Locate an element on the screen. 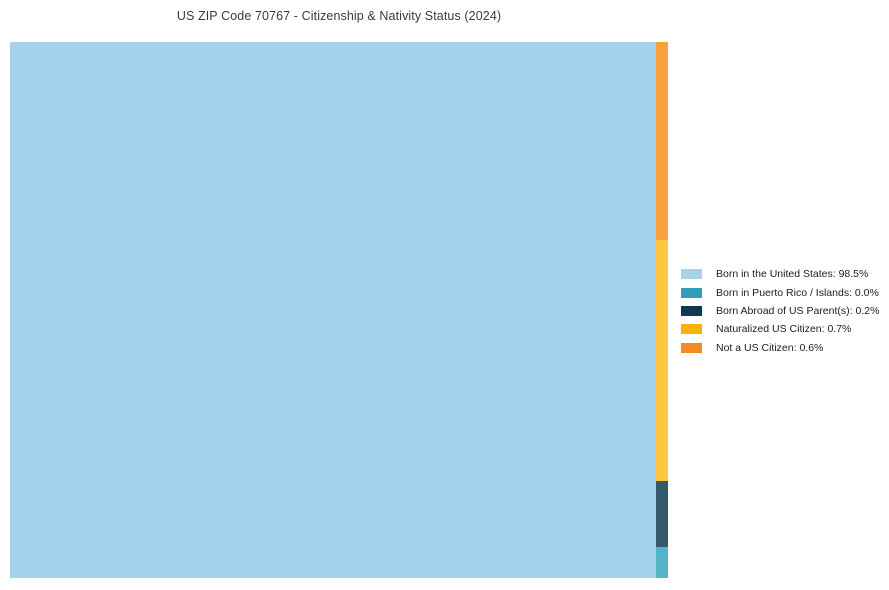 This screenshot has width=889, height=590. legend-swatch-not-us-citizen is located at coordinates (691, 347).